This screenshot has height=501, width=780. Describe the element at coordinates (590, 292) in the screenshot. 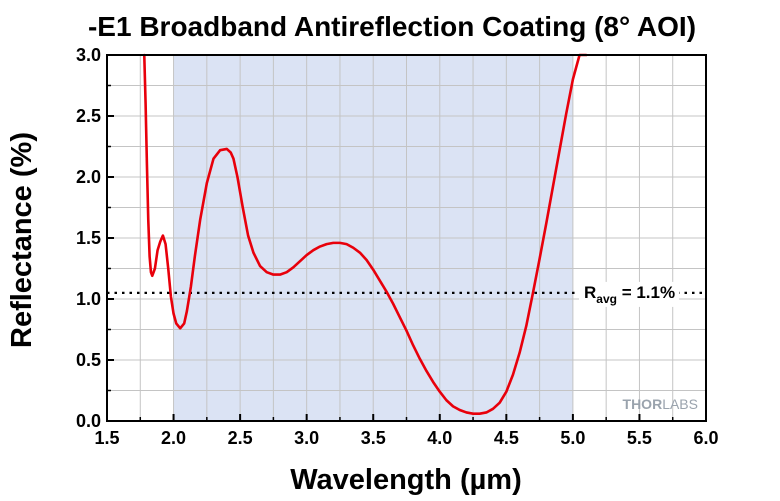

I see `annotation-r: R` at that location.